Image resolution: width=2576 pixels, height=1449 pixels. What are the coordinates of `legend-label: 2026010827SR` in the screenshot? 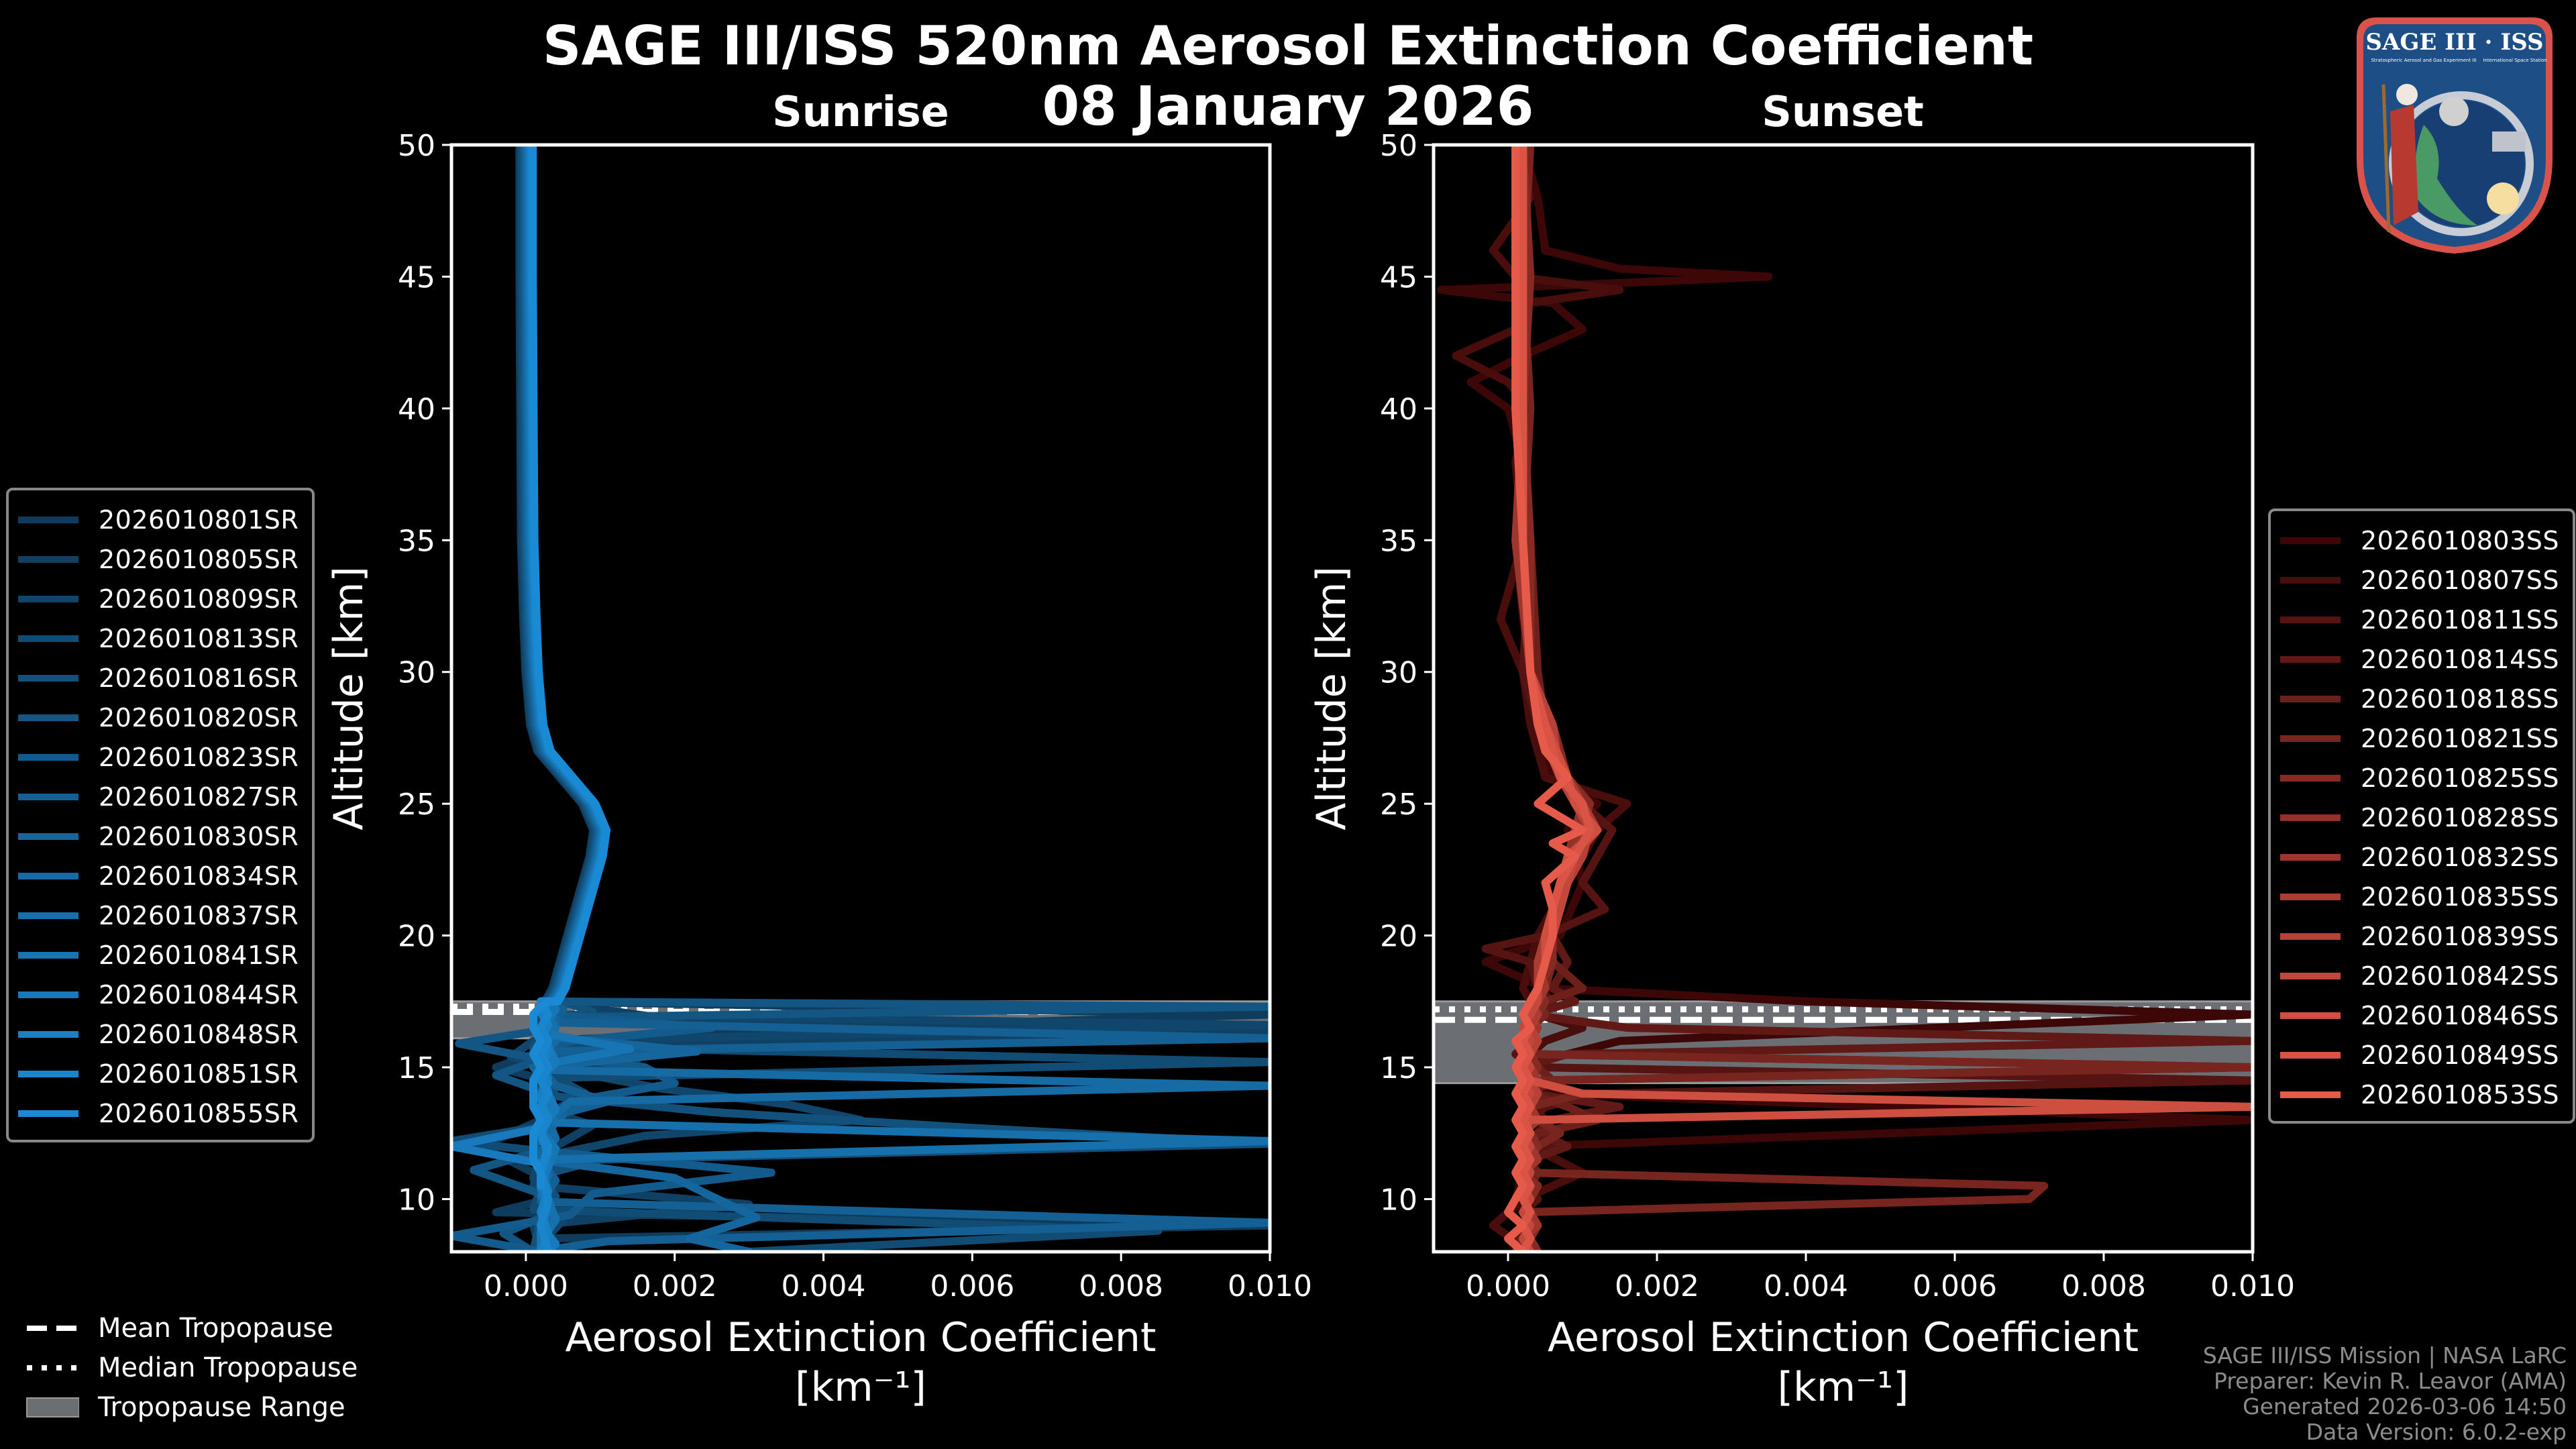 It's located at (199, 797).